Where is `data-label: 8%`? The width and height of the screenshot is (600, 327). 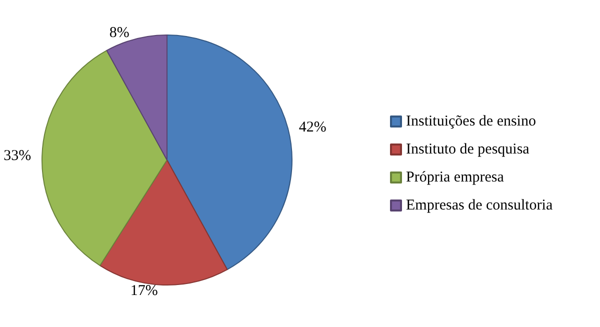 data-label: 8% is located at coordinates (119, 33).